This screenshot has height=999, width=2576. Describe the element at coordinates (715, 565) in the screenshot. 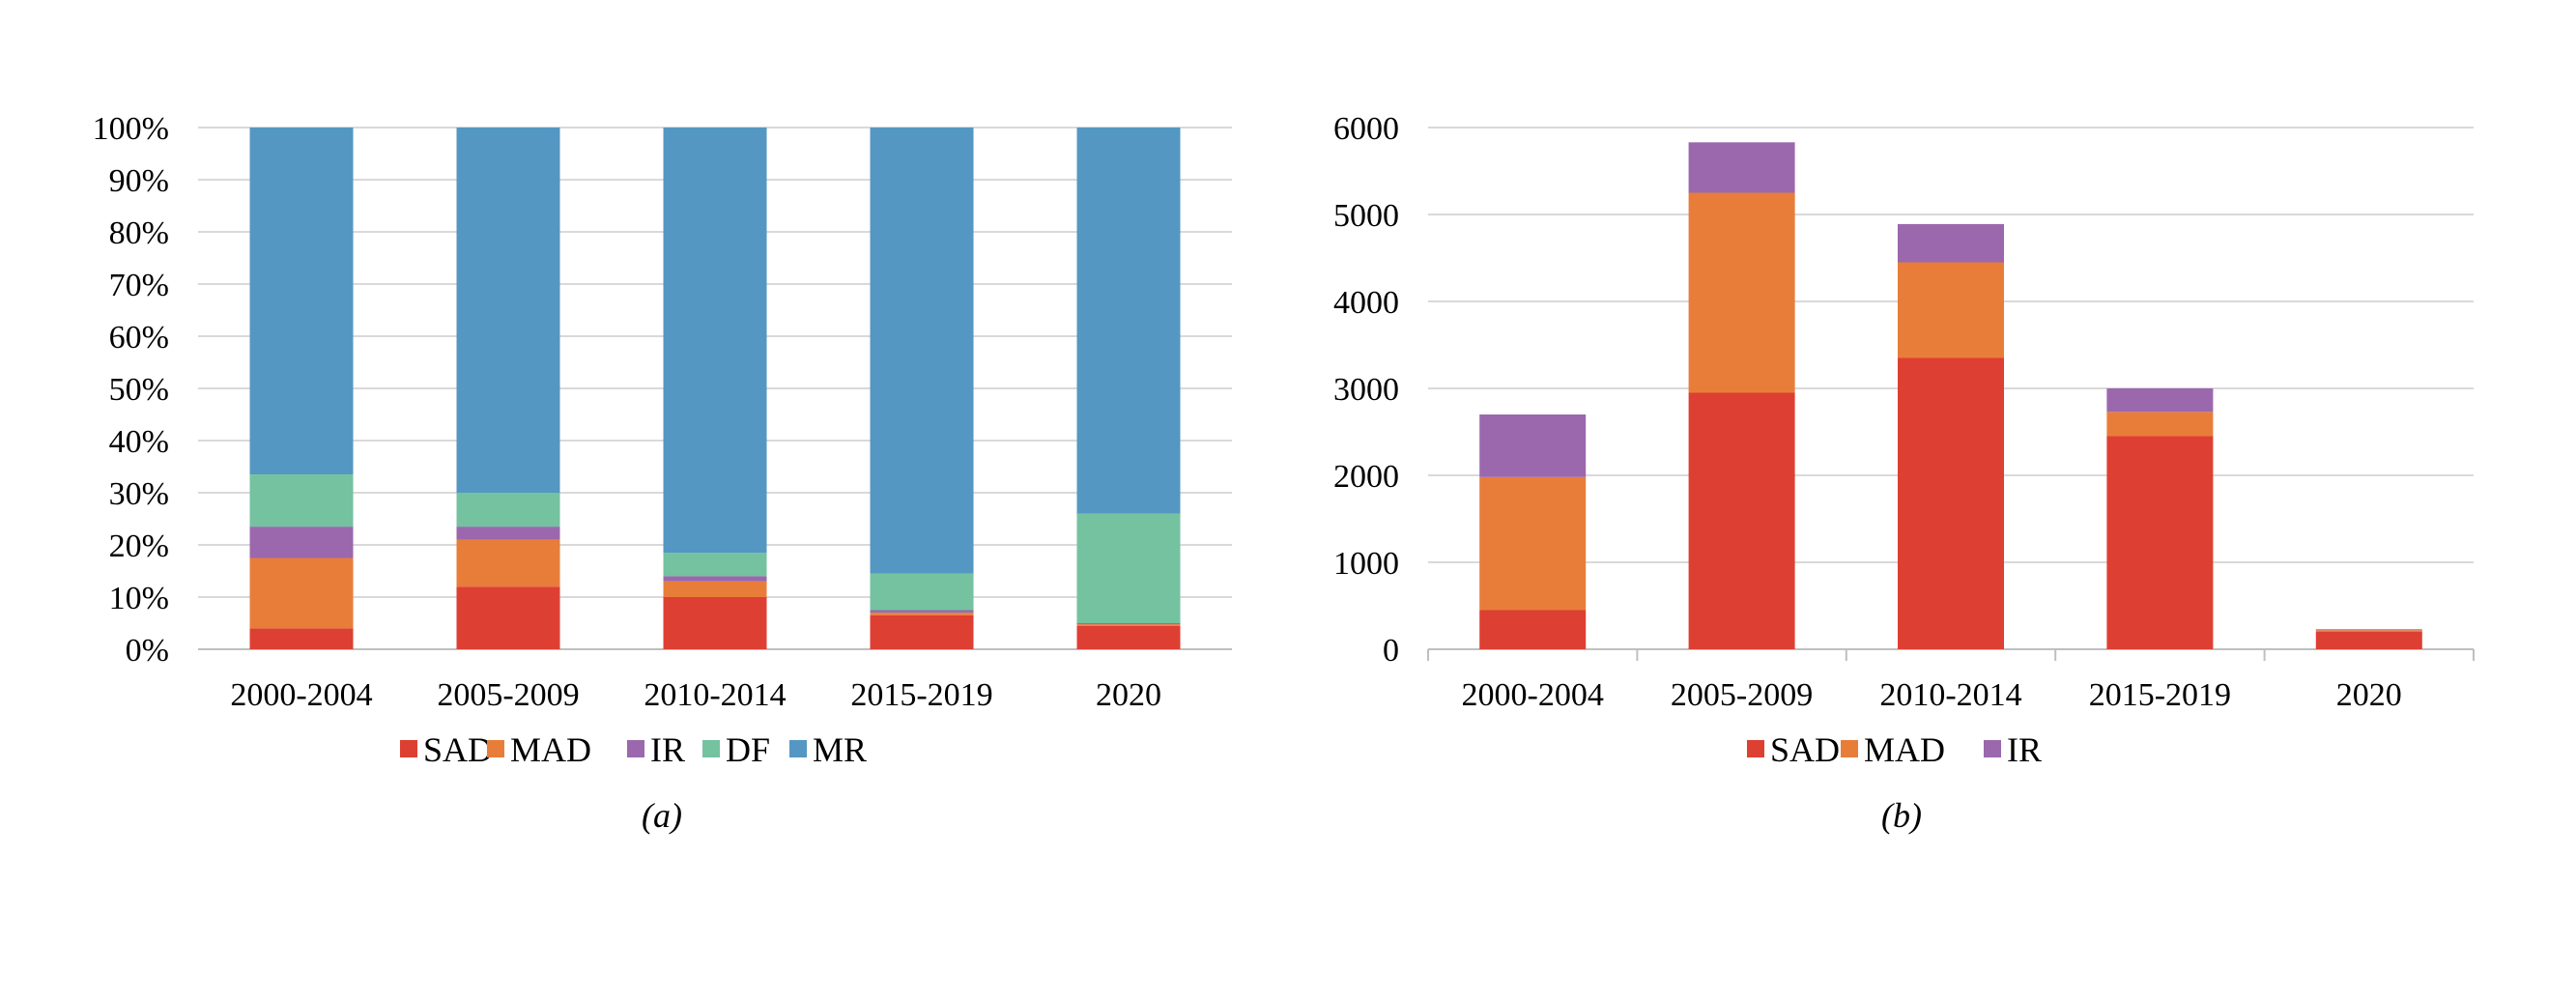

I see `bar-segment-df-2010-2014` at that location.